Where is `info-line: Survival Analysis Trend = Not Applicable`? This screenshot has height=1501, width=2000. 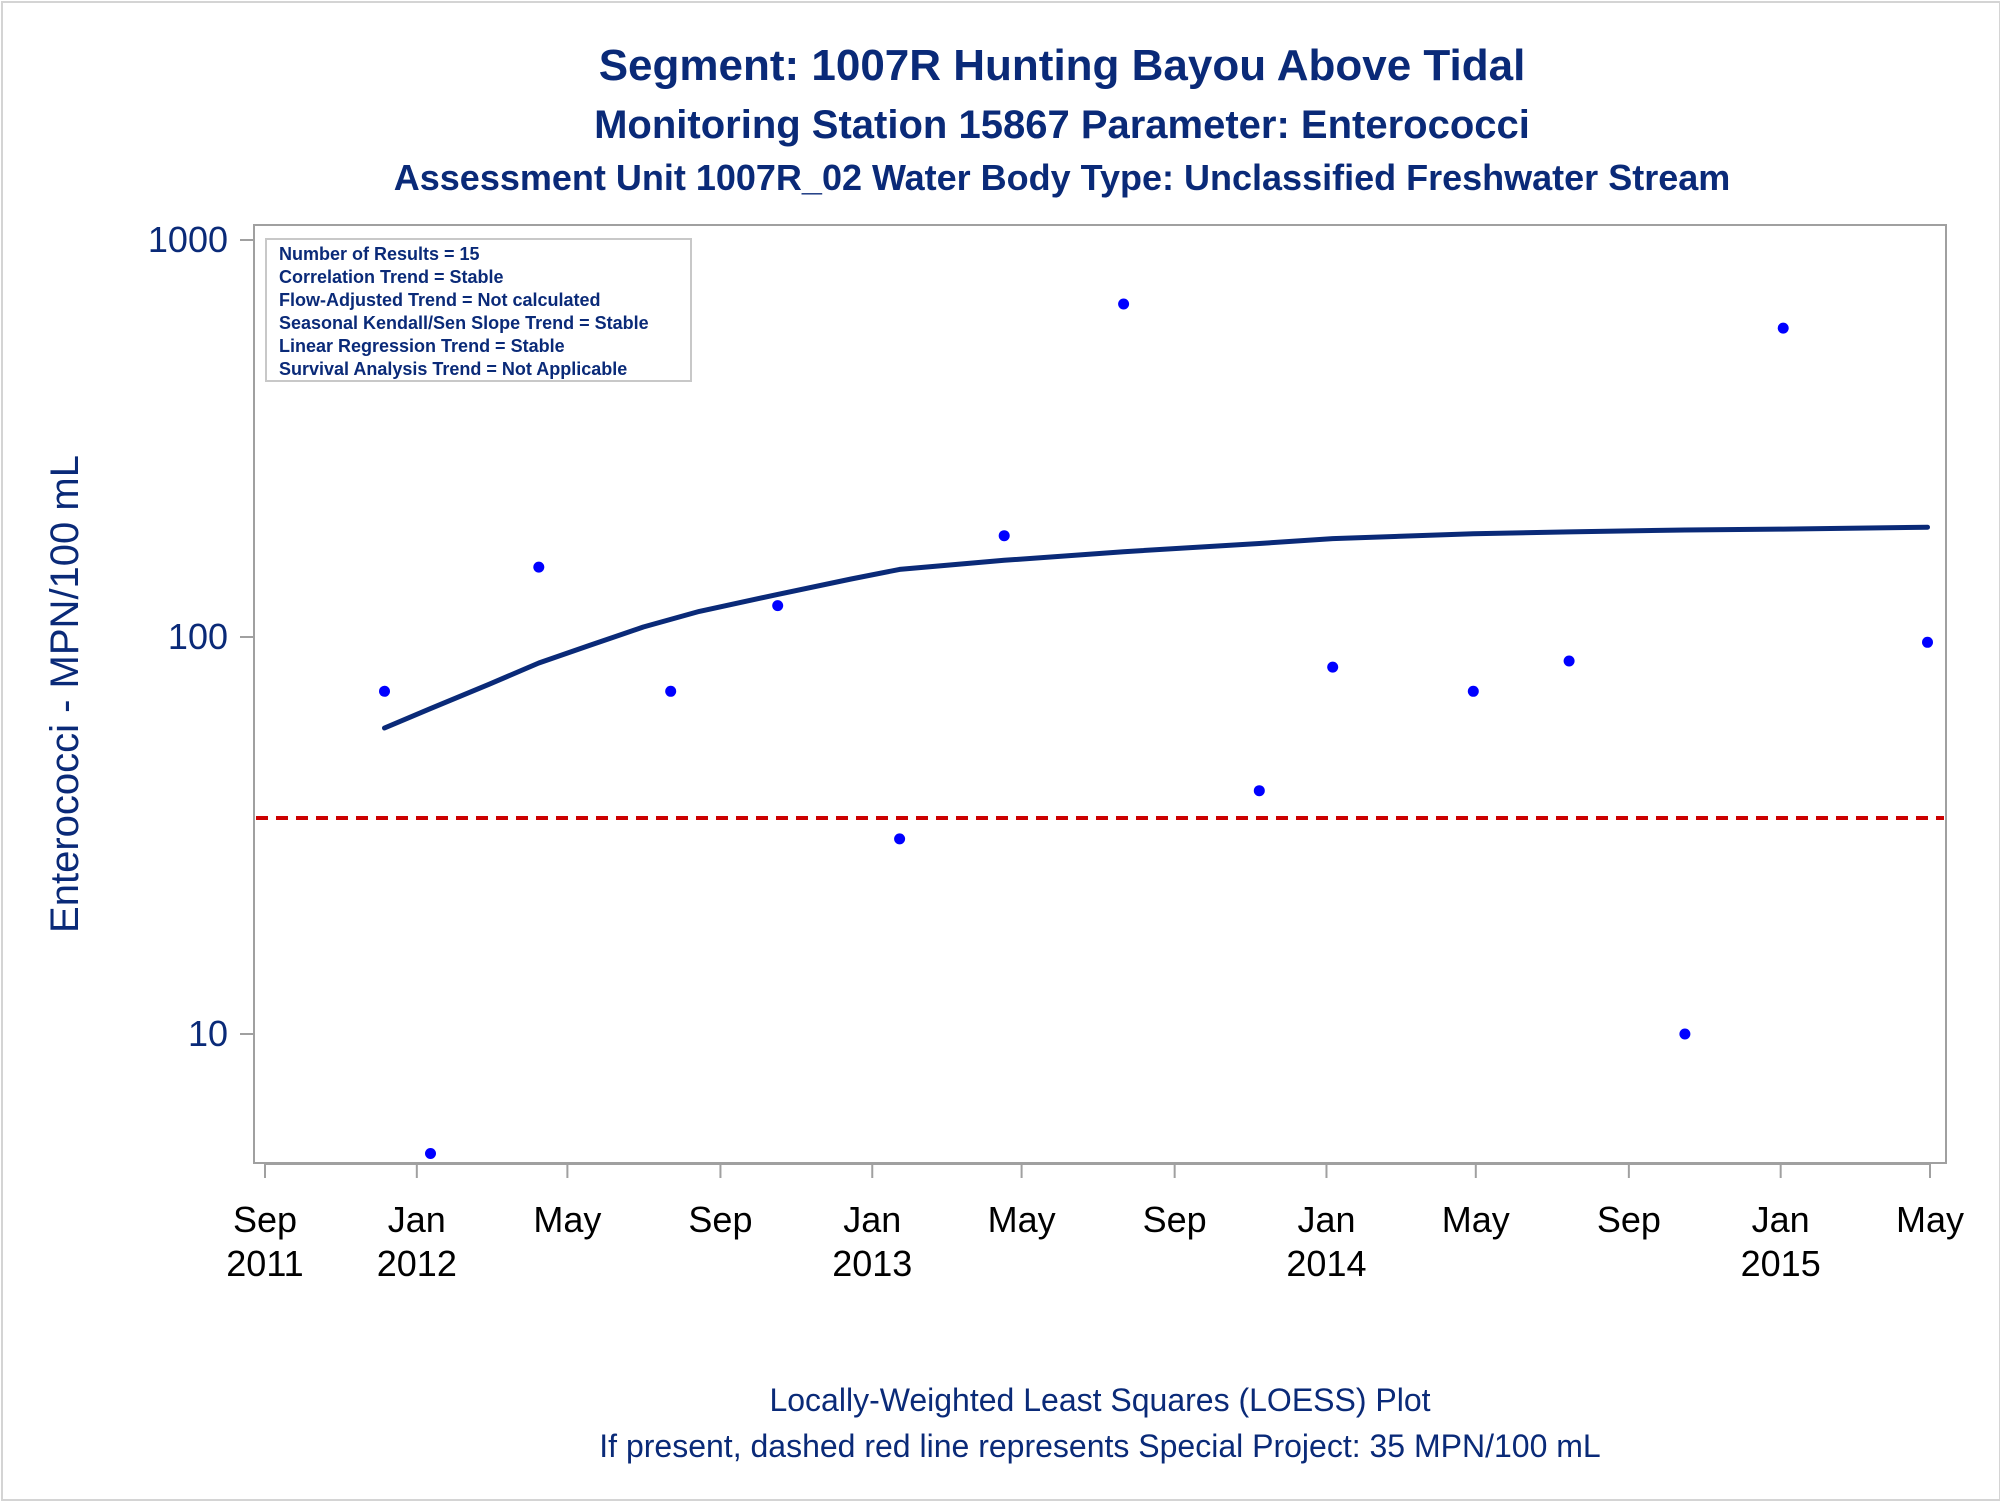
info-line: Survival Analysis Trend = Not Applicable is located at coordinates (453, 369).